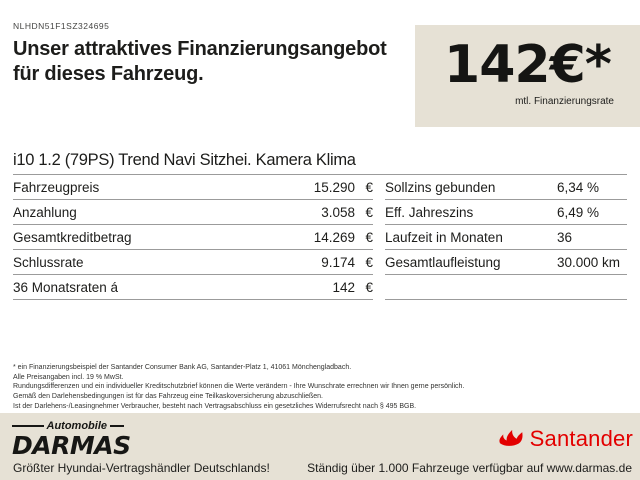 The height and width of the screenshot is (480, 640). I want to click on row-label: Anzahlung, so click(45, 212).